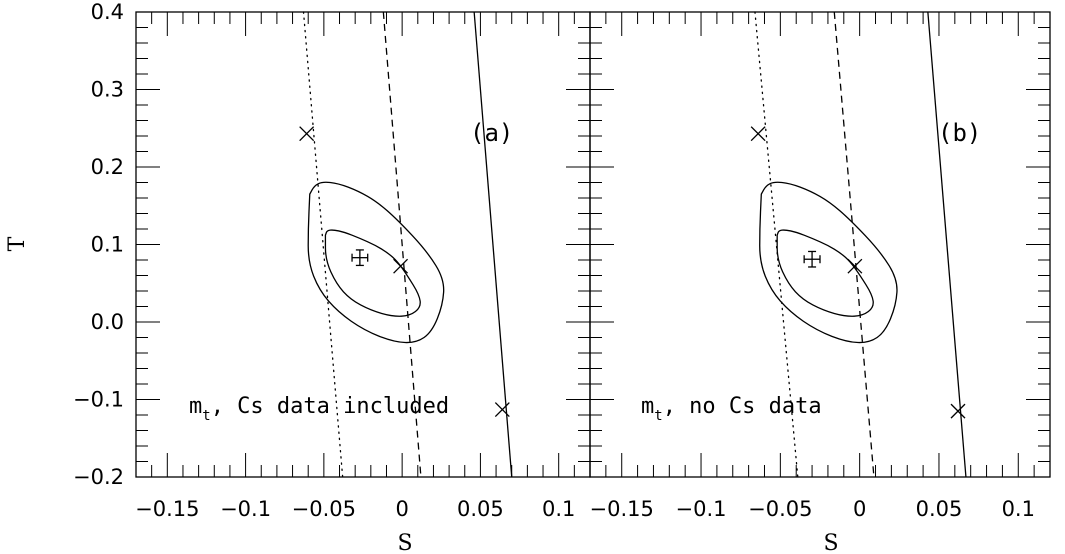  What do you see at coordinates (372, 273) in the screenshot?
I see `panel-a-ellipse-inner` at bounding box center [372, 273].